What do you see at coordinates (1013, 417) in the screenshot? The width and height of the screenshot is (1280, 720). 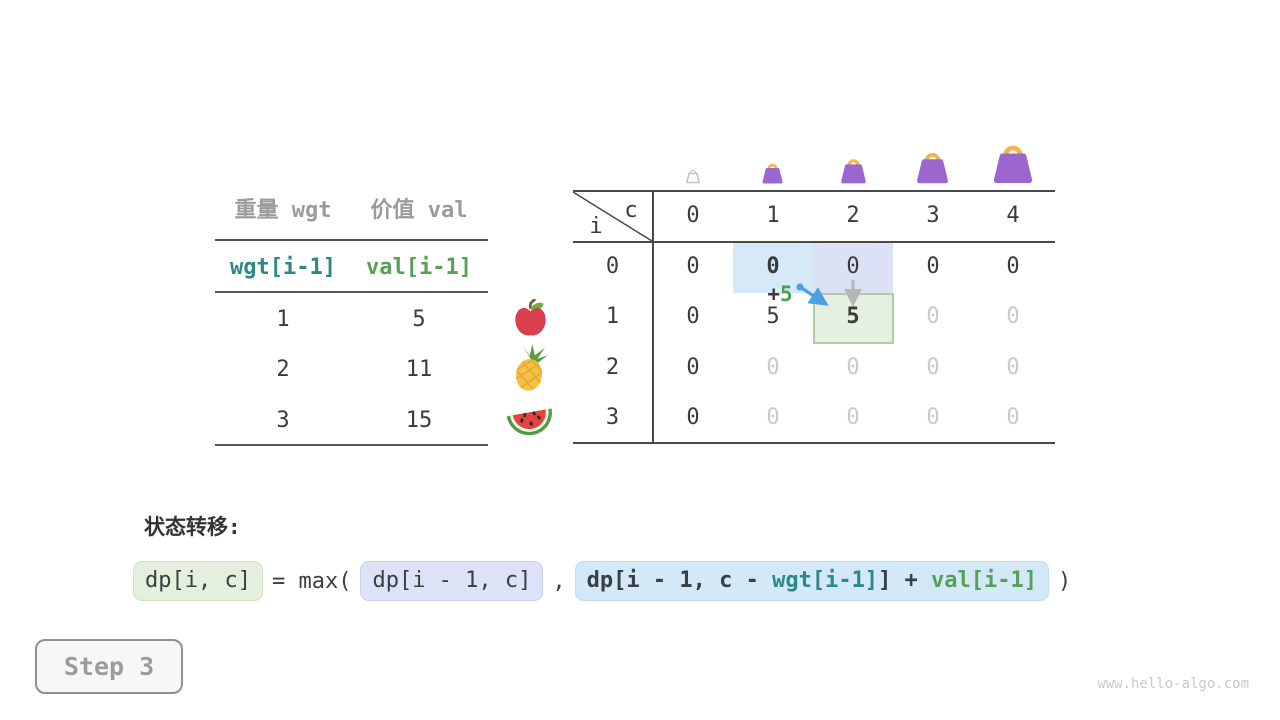 I see `dp-cell-3-4: 0` at bounding box center [1013, 417].